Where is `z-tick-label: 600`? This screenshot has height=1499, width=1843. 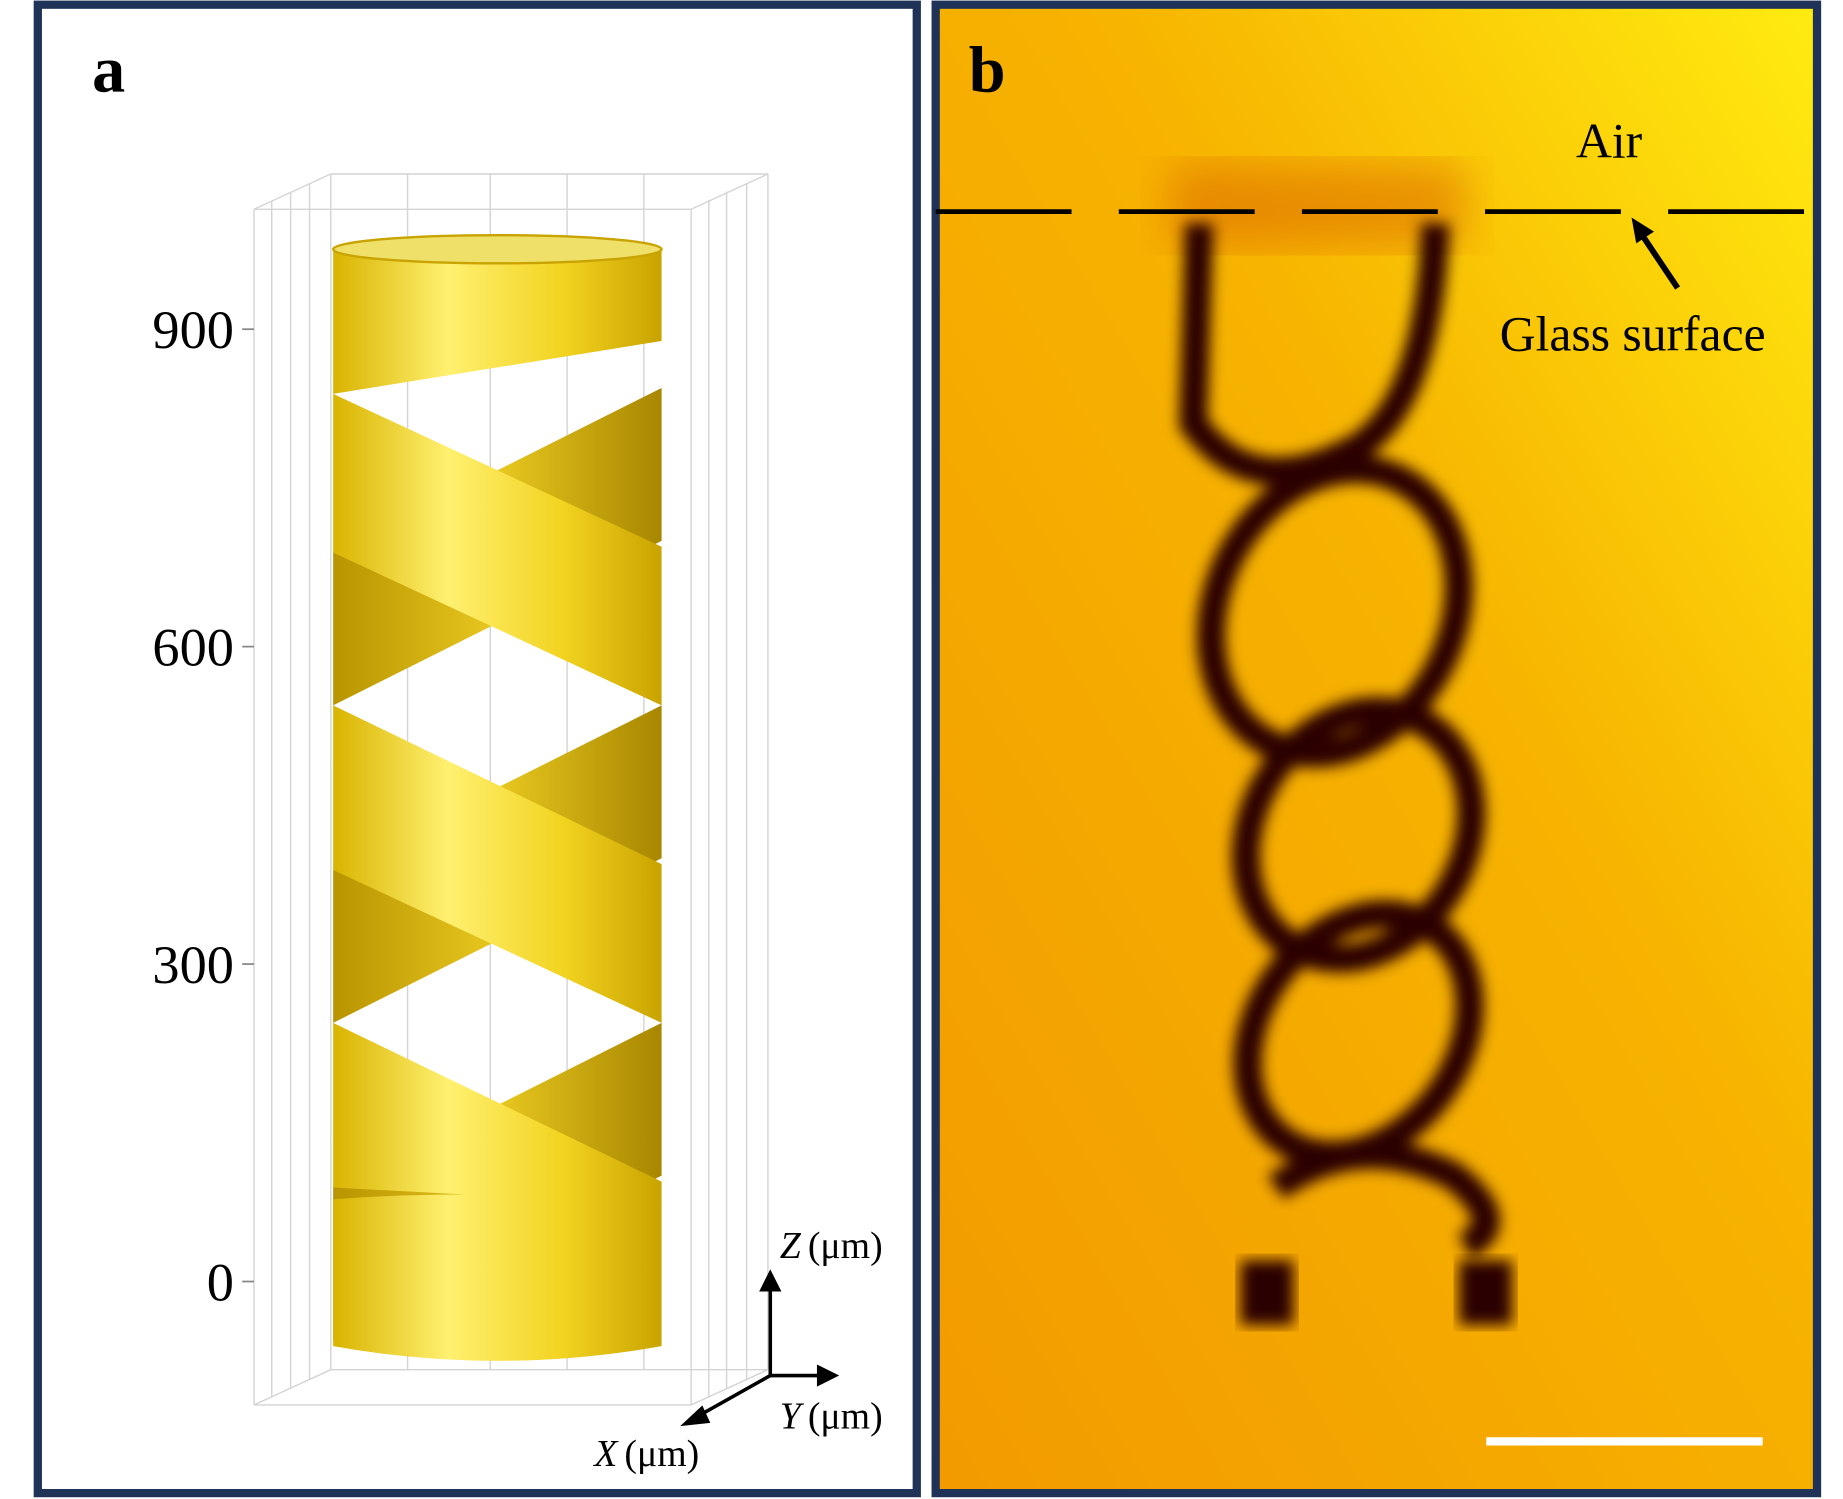
z-tick-label: 600 is located at coordinates (193, 648).